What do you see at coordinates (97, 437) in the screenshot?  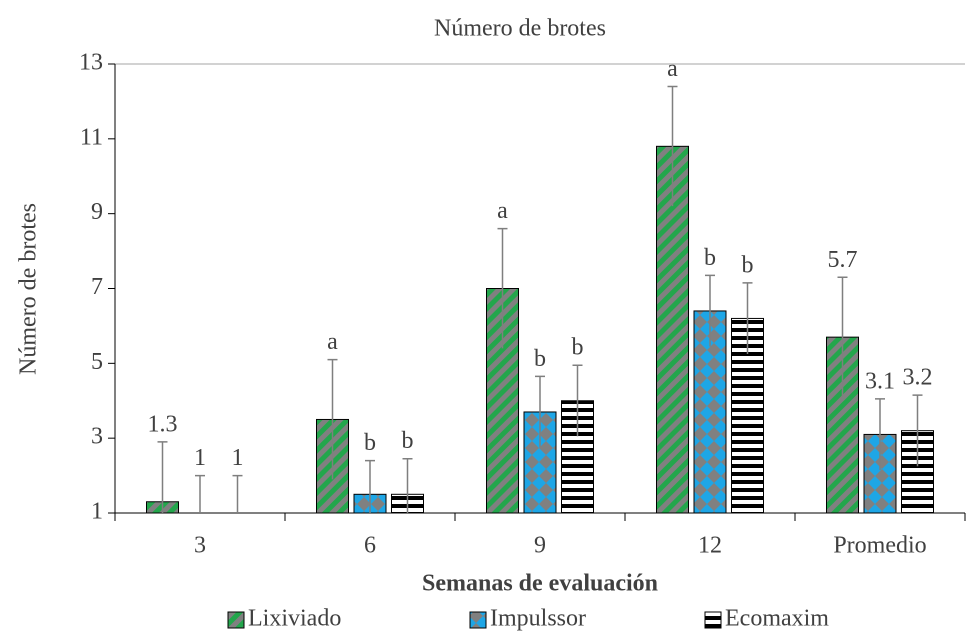 I see `y-tick-label: 3` at bounding box center [97, 437].